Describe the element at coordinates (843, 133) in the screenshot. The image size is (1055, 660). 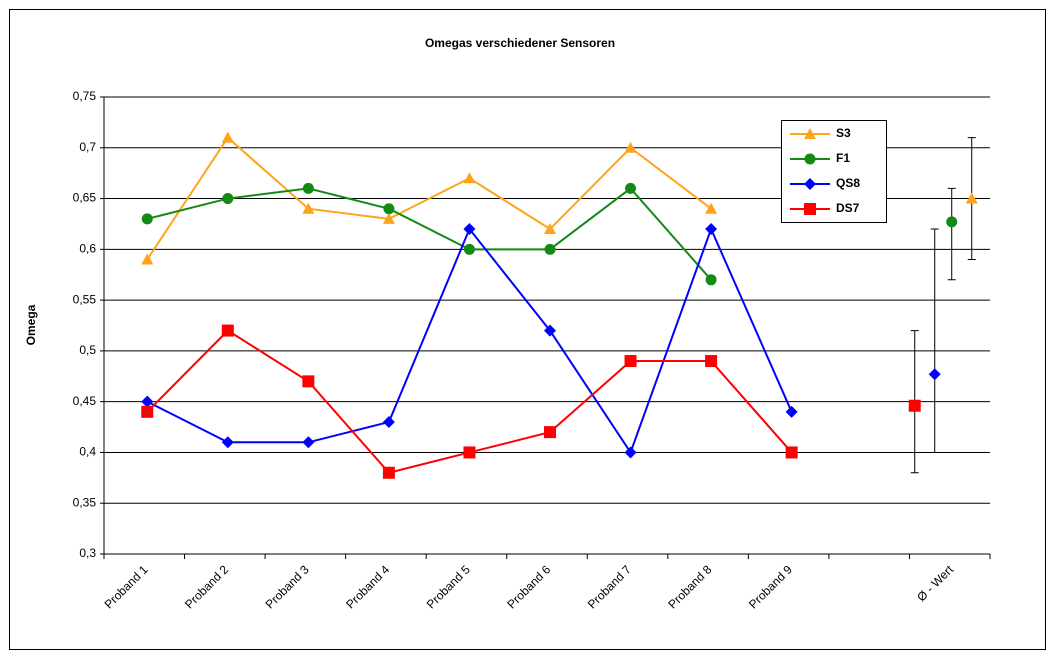
I see `legend-label: S3` at that location.